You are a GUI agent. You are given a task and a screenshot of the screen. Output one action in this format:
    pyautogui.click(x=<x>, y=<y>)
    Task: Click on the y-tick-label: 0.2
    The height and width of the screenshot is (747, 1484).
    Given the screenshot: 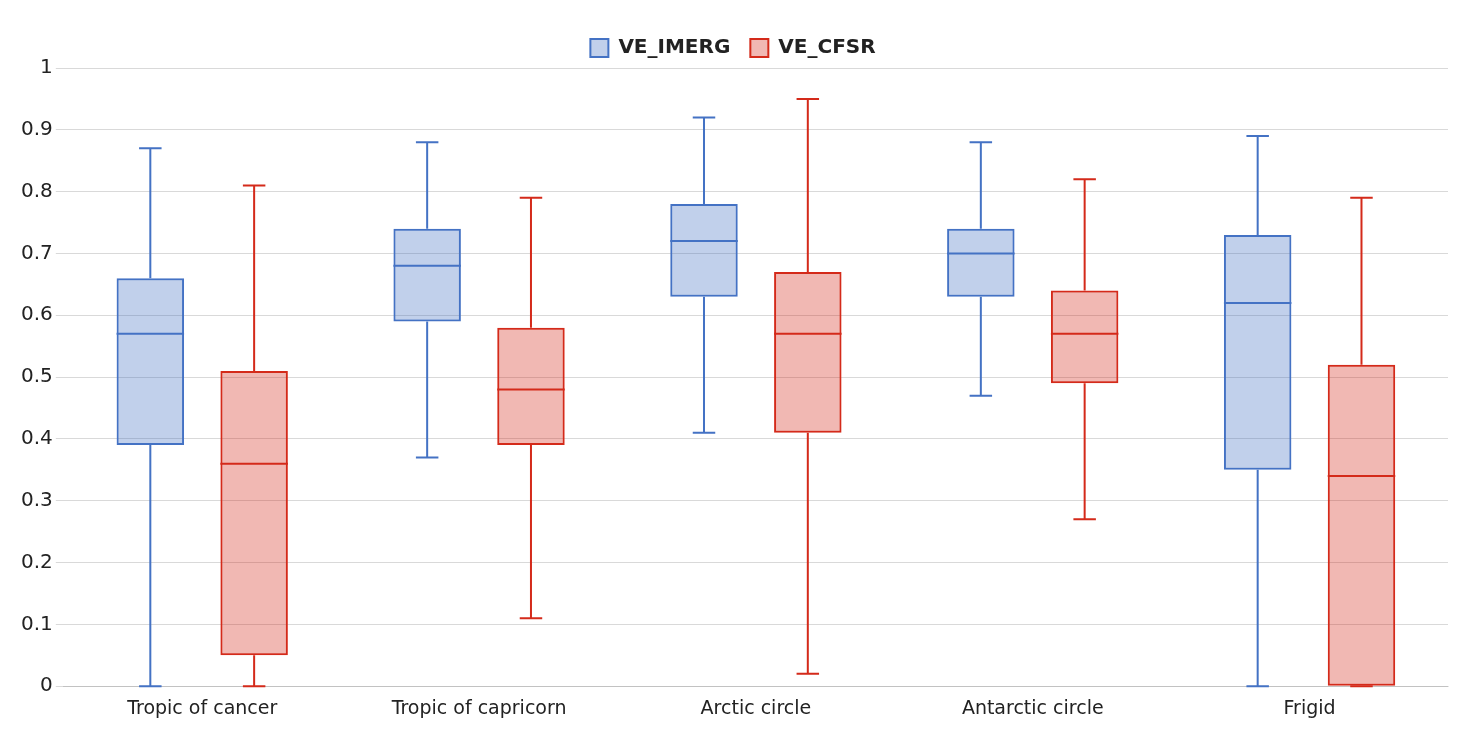 What is the action you would take?
    pyautogui.click(x=36, y=560)
    